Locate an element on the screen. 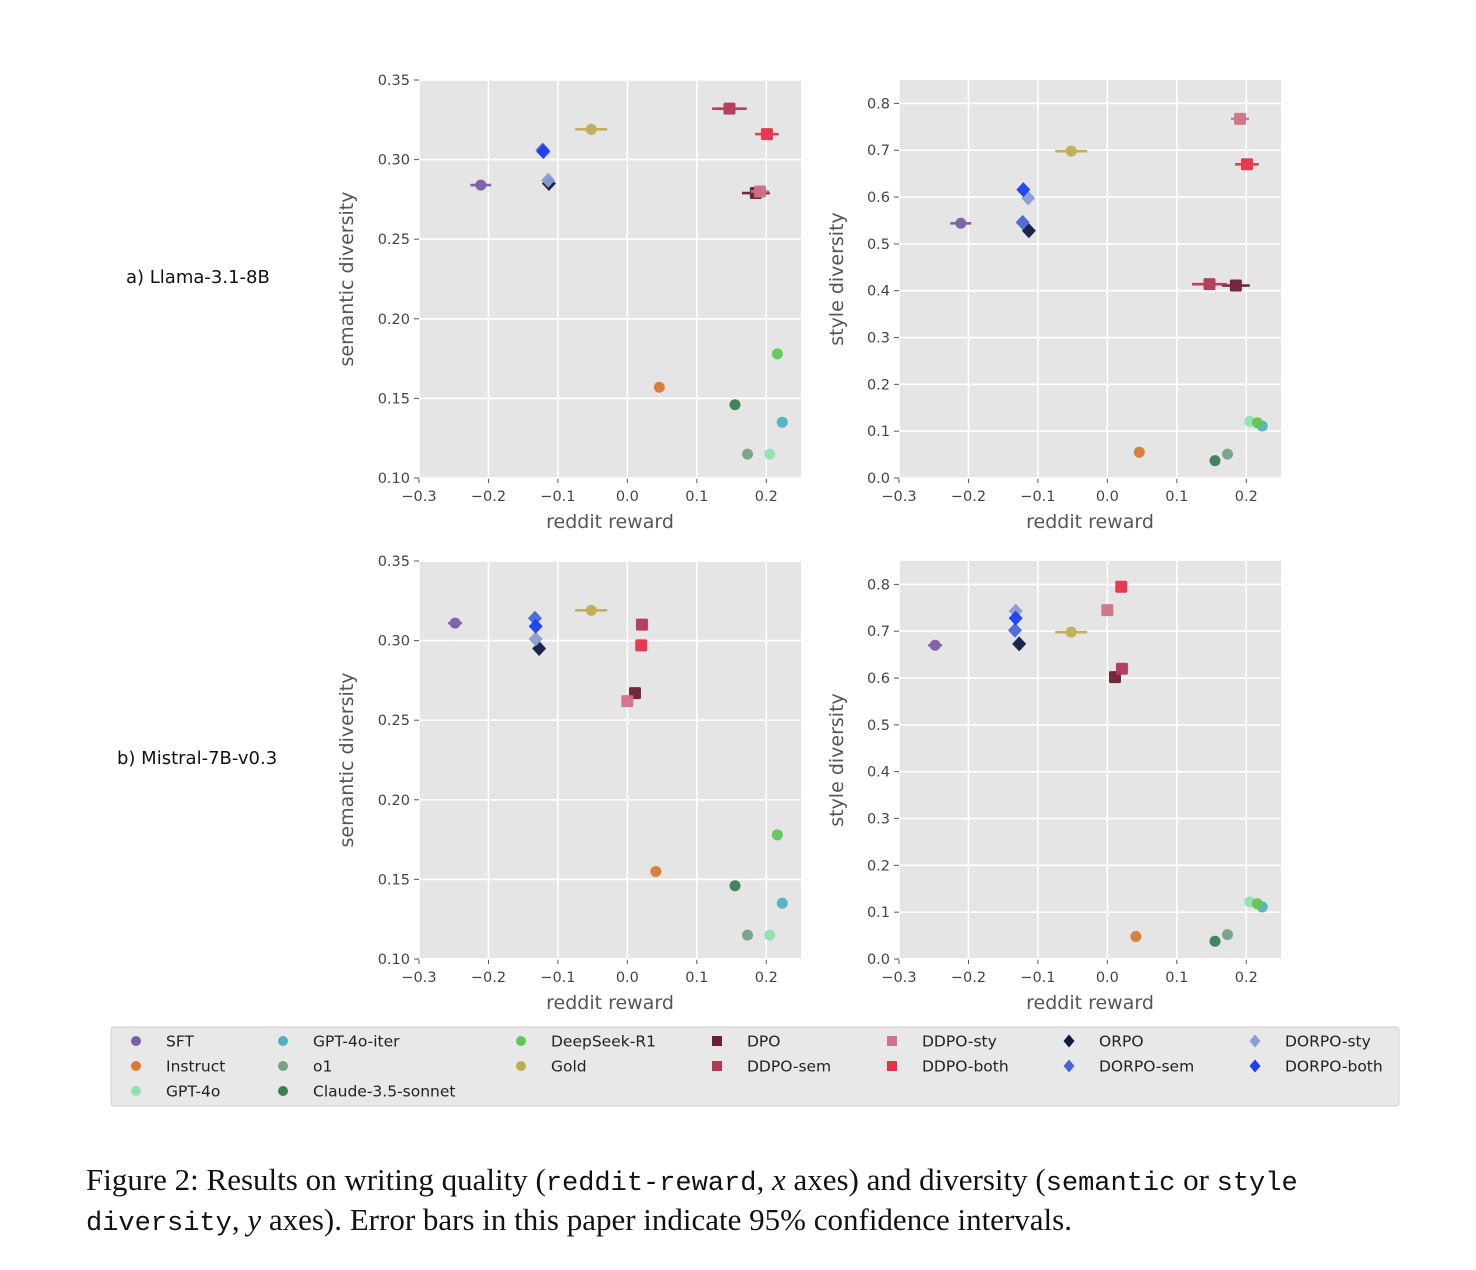 This screenshot has height=1270, width=1476. legend-item: Gold is located at coordinates (551, 1067).